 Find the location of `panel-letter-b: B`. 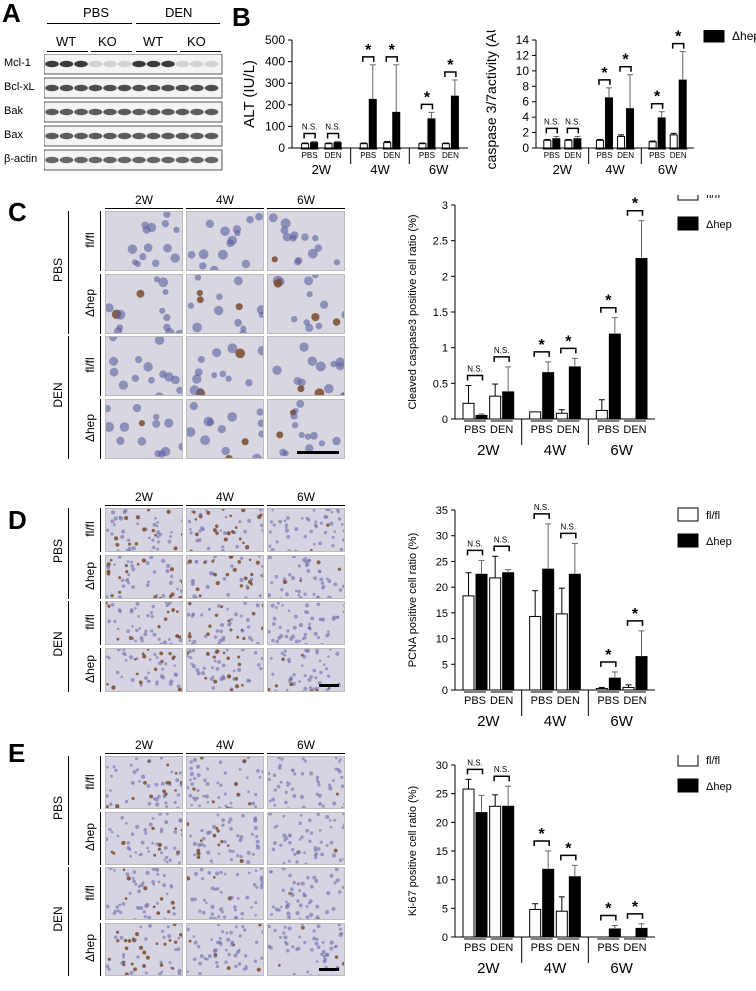

panel-letter-b: B is located at coordinates (241, 17).